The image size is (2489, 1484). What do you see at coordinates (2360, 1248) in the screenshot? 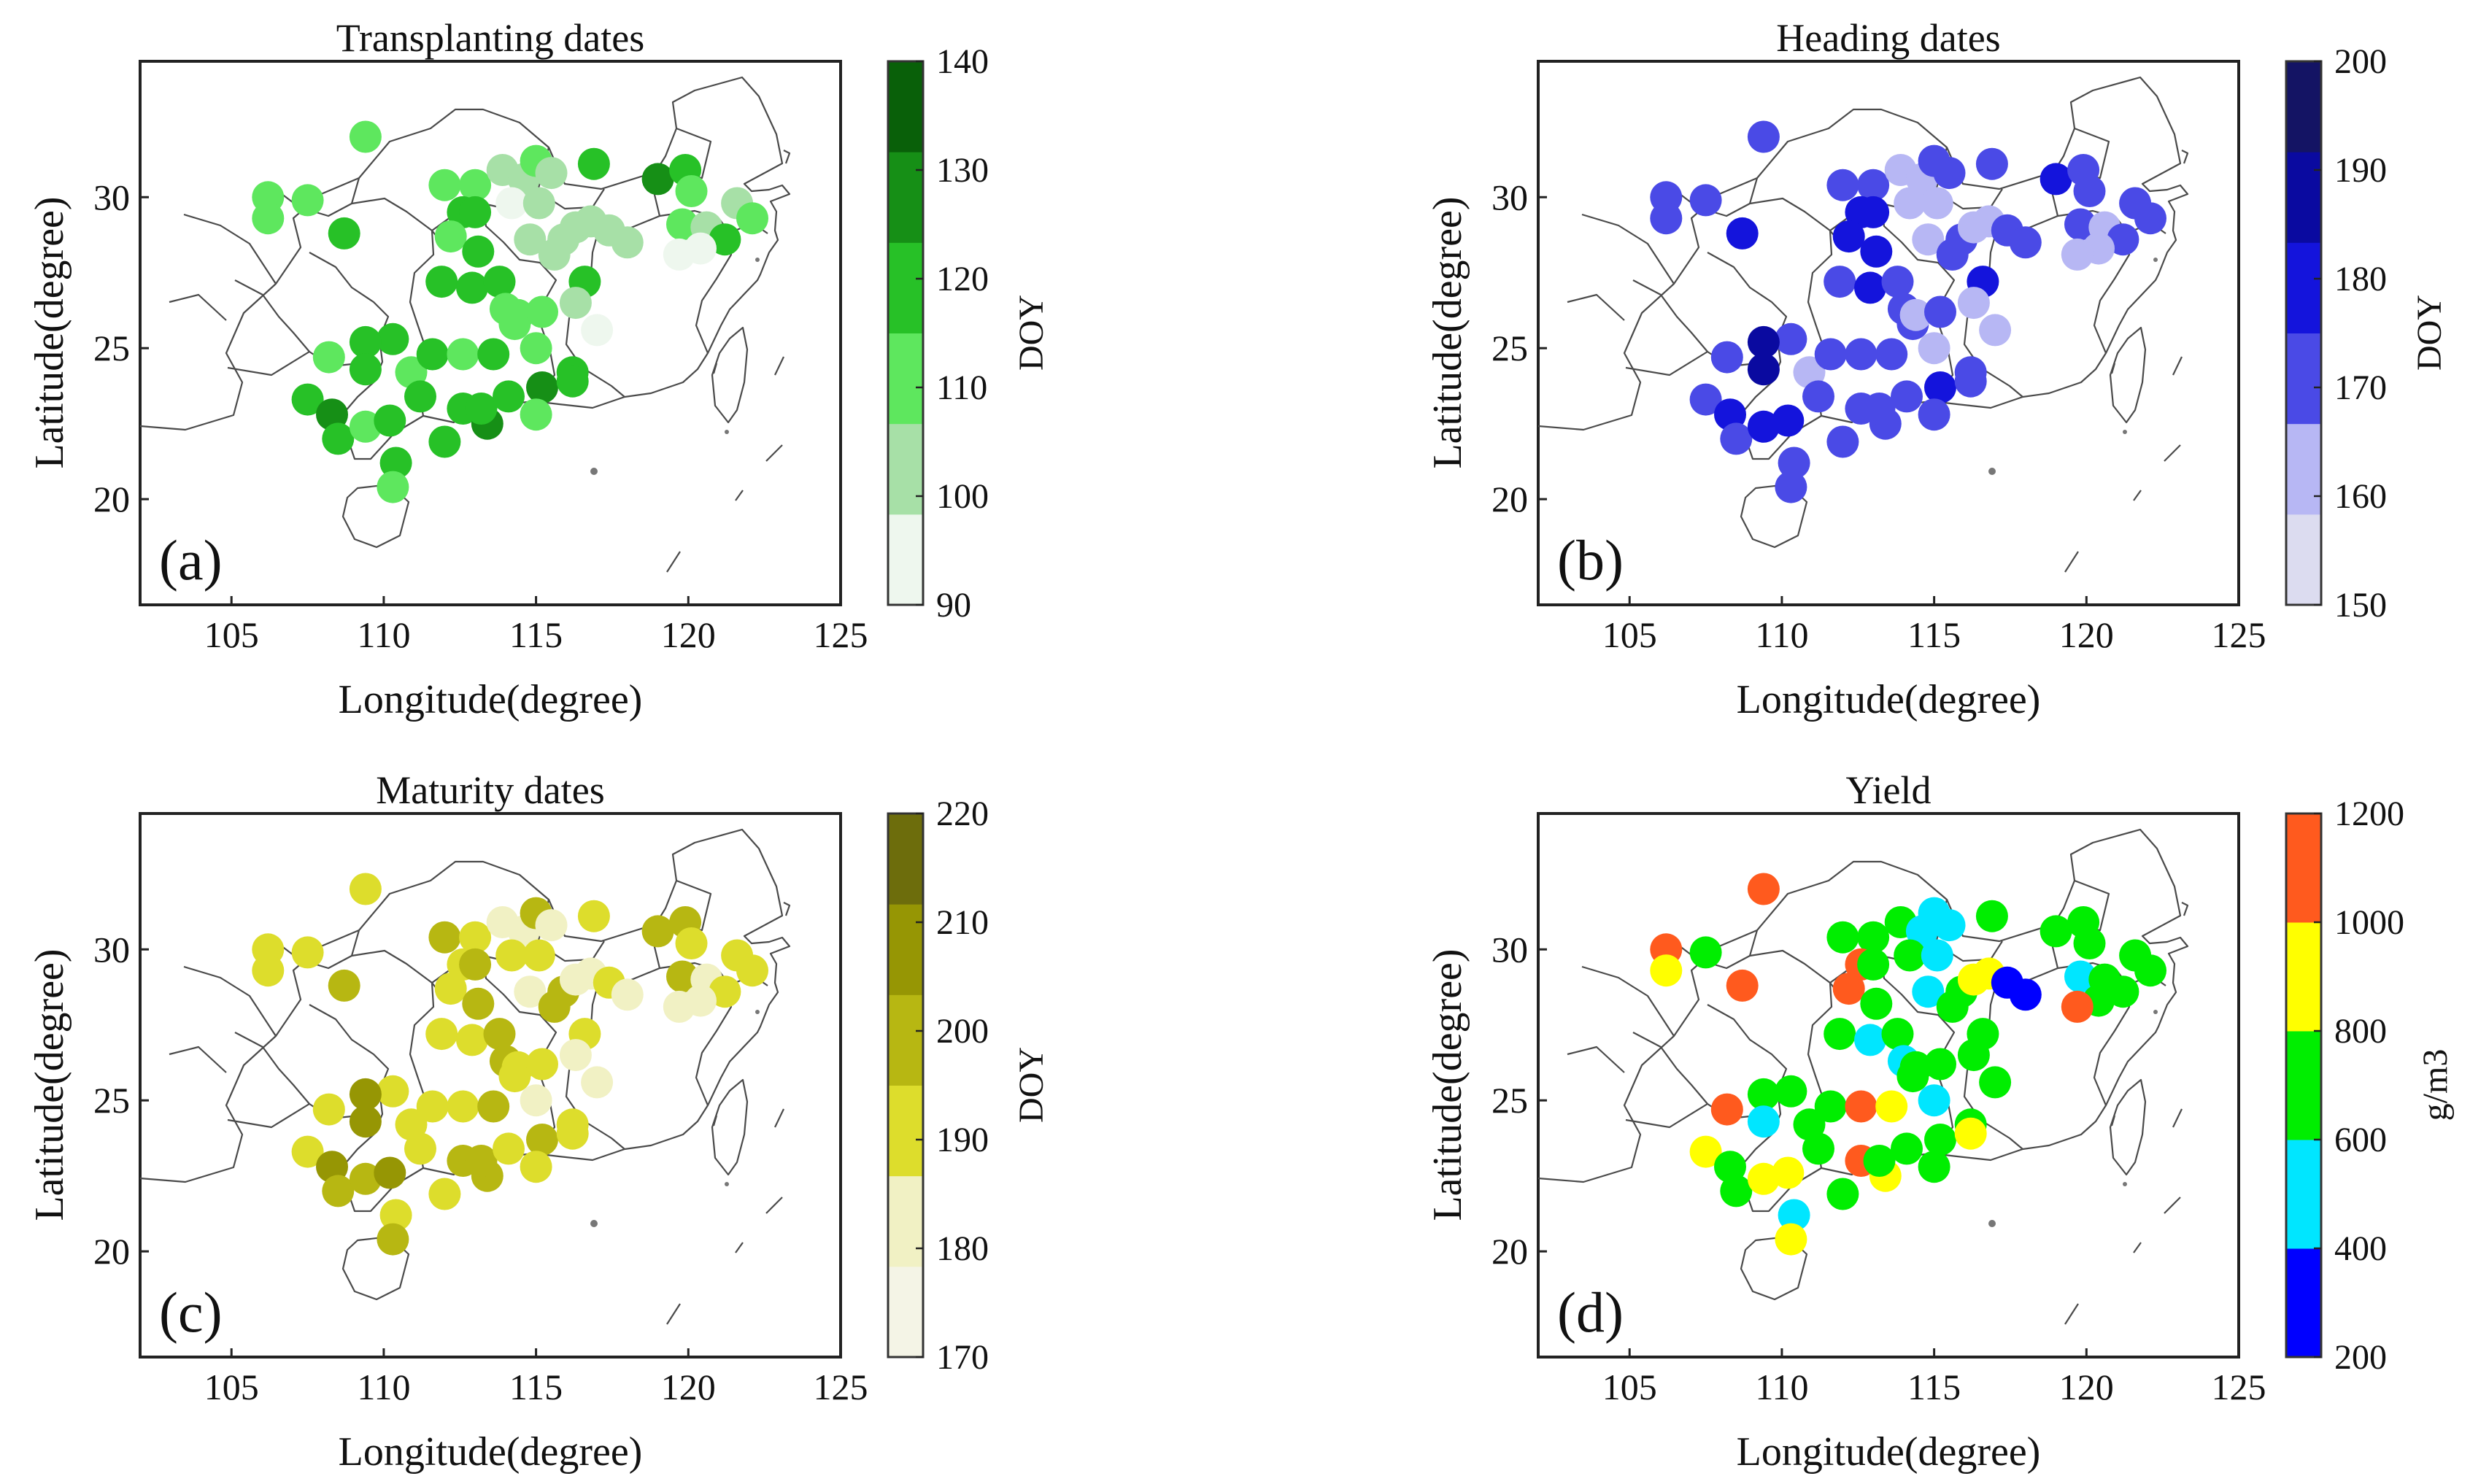
I see `colorbar-tick-label: 400` at bounding box center [2360, 1248].